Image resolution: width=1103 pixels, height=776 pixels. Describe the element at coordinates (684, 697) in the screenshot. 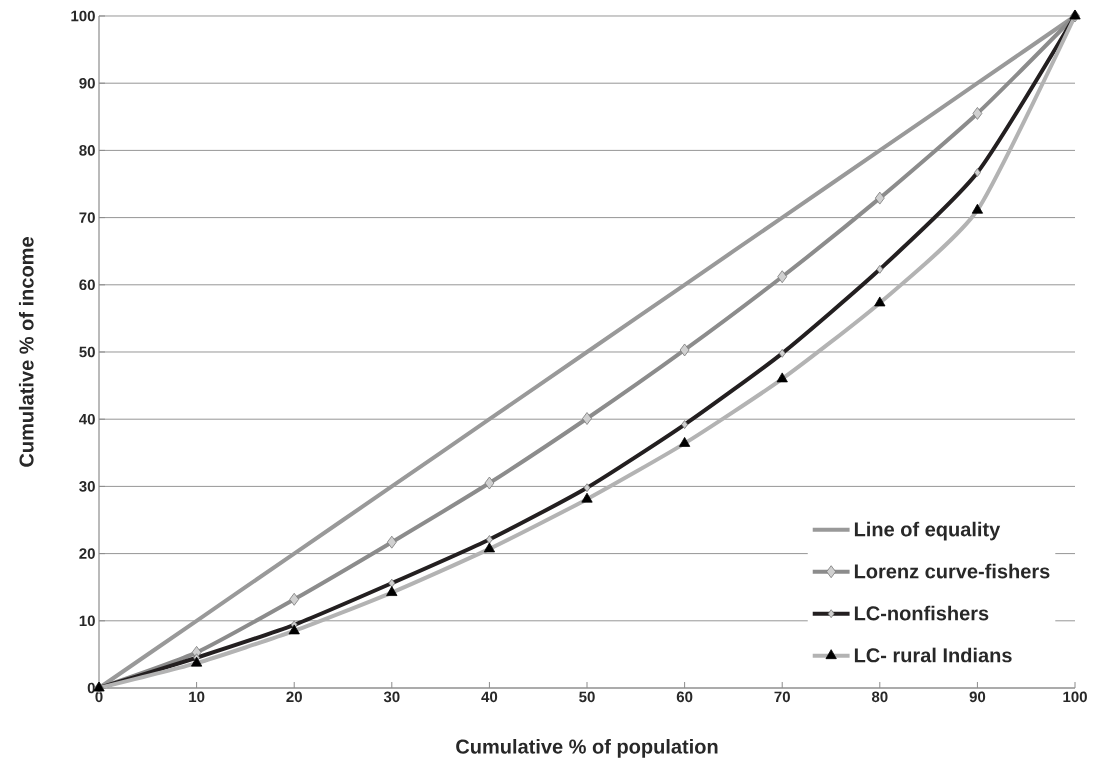

I see `x-tick-label: 60` at that location.